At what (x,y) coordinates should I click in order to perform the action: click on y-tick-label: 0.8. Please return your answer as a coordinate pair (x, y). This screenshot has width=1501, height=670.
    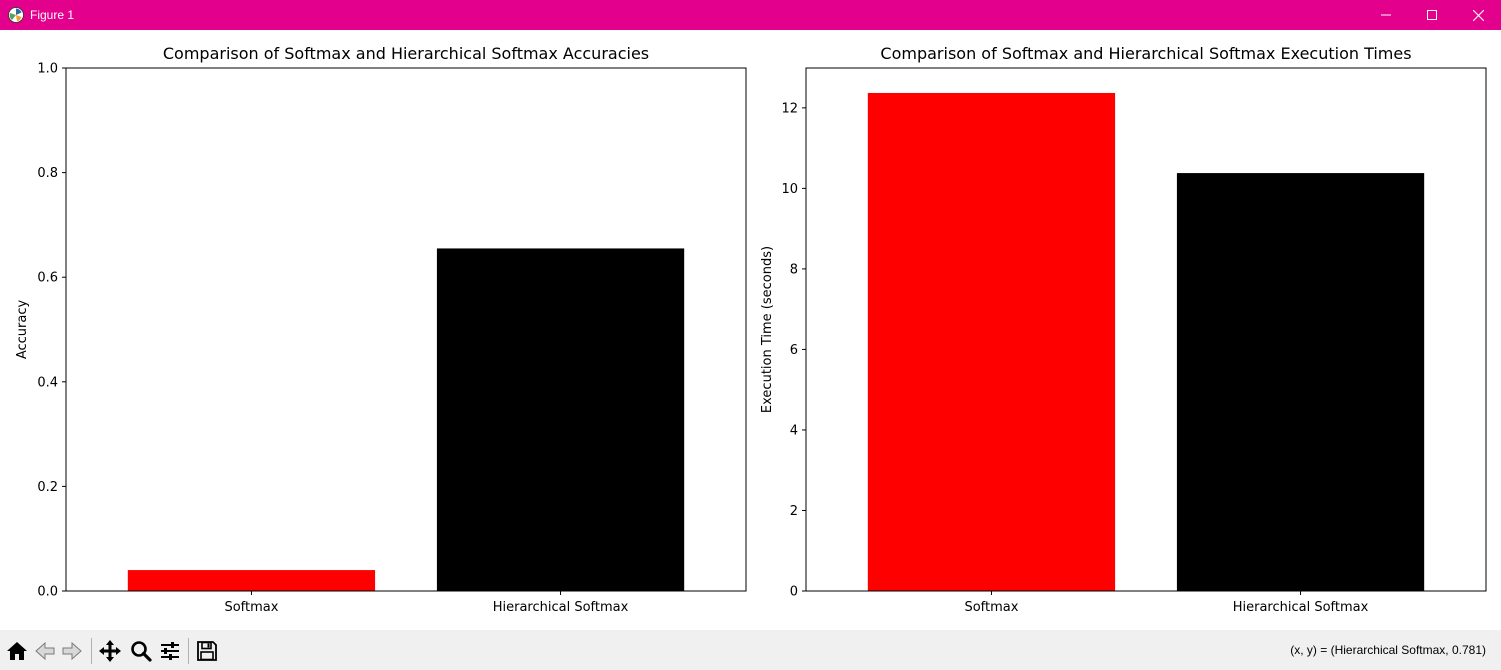
    Looking at the image, I should click on (47, 173).